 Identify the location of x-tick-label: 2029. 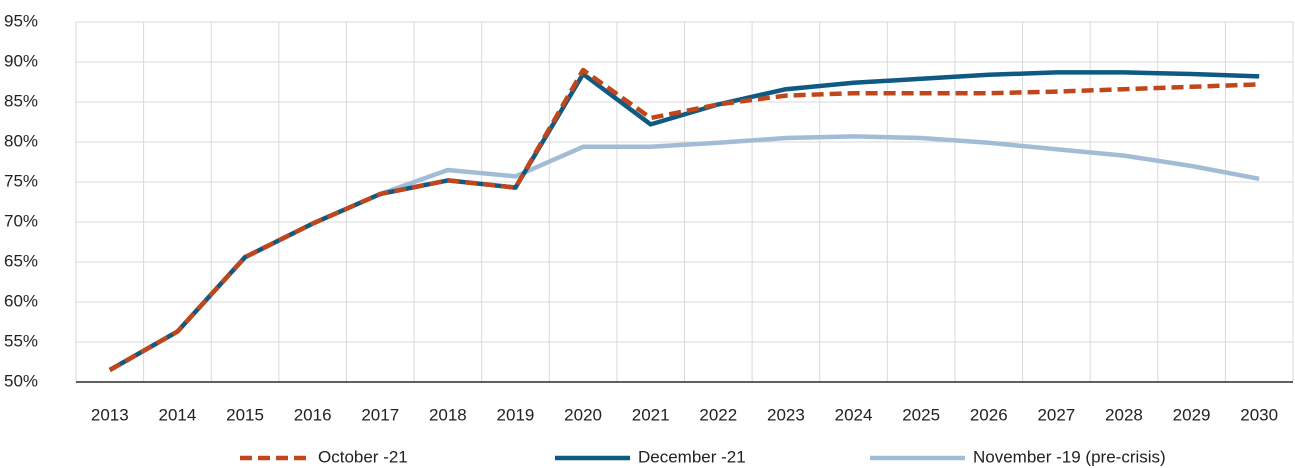
(1192, 414).